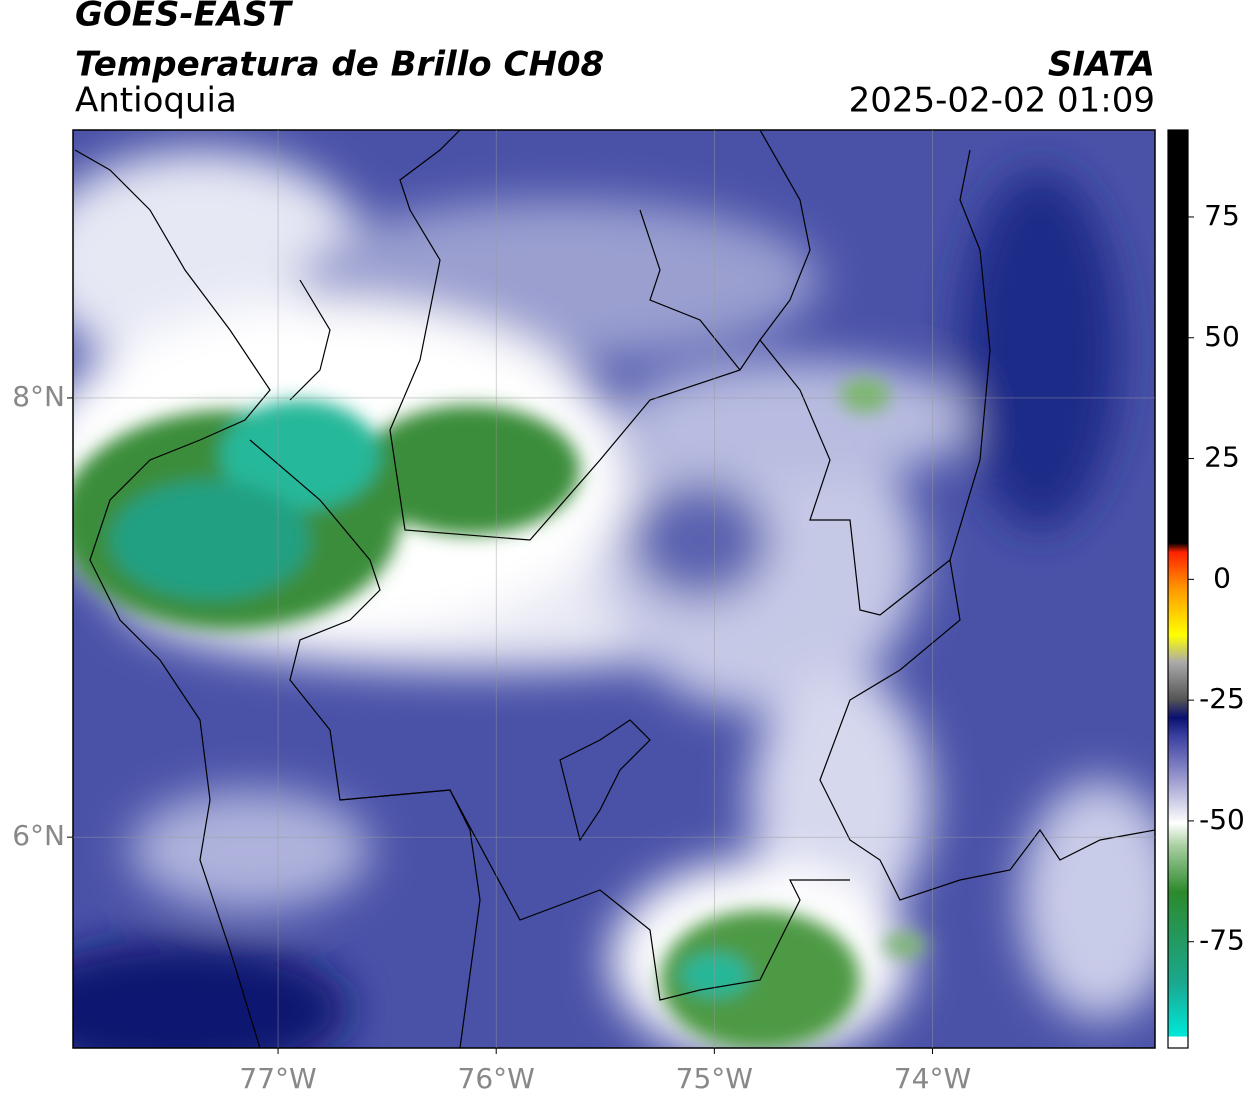 This screenshot has width=1252, height=1103. What do you see at coordinates (156, 101) in the screenshot?
I see `region: Antioquia` at bounding box center [156, 101].